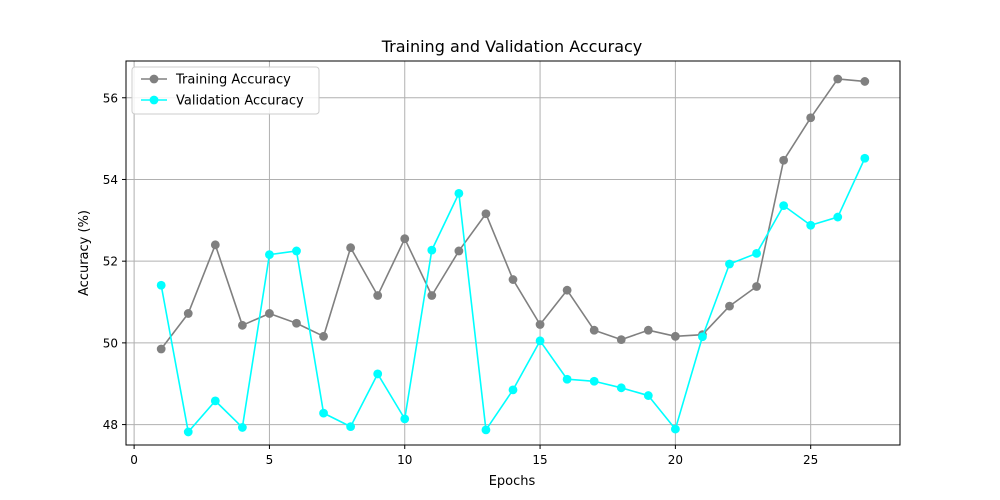 This screenshot has height=500, width=1000. I want to click on legend: Training Accuracy Validation Accuracy, so click(225, 90).